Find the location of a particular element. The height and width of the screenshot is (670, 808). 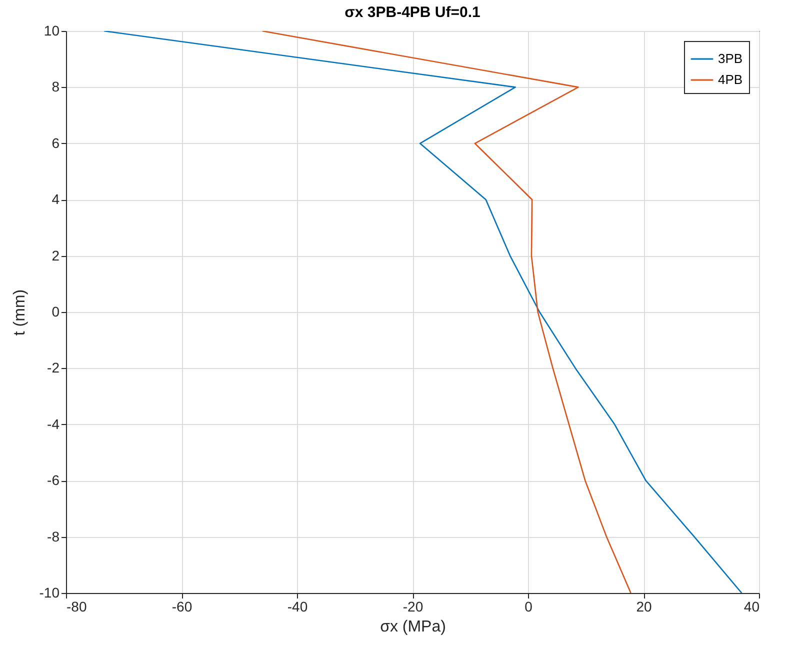

x-tick-label: 20 is located at coordinates (644, 606).